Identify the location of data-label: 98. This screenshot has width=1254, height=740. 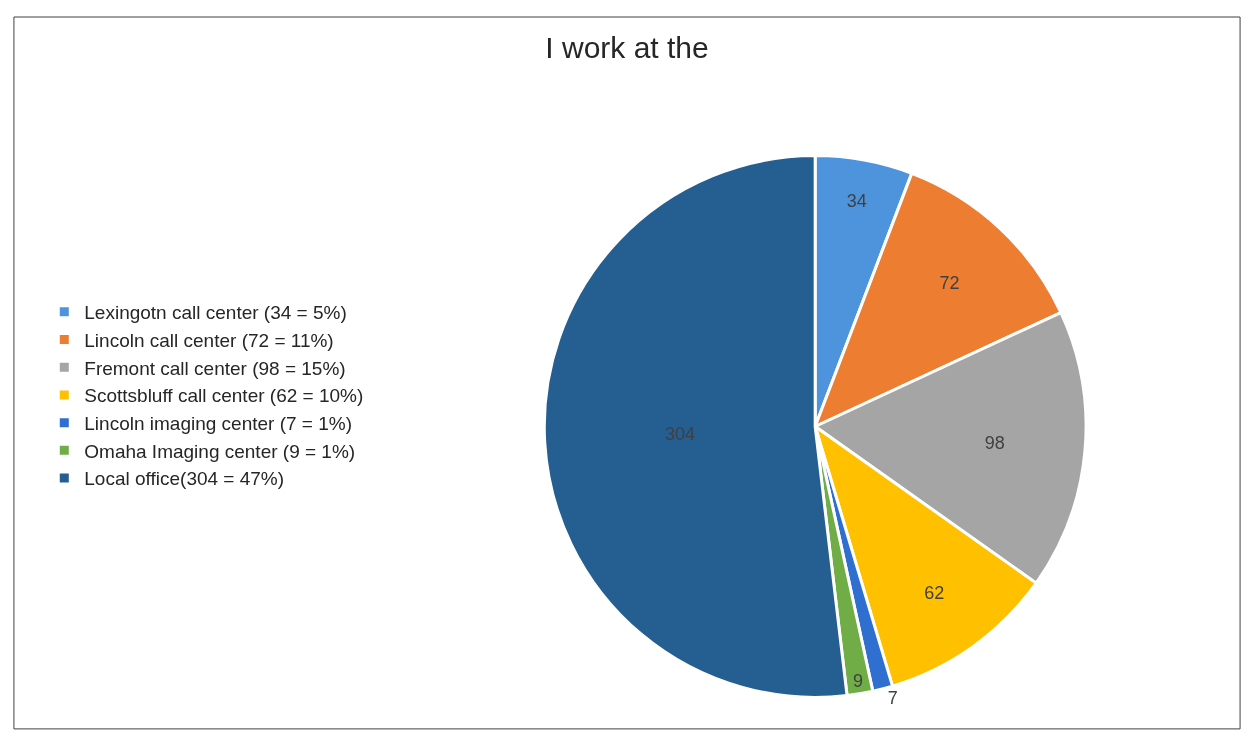
(994, 442).